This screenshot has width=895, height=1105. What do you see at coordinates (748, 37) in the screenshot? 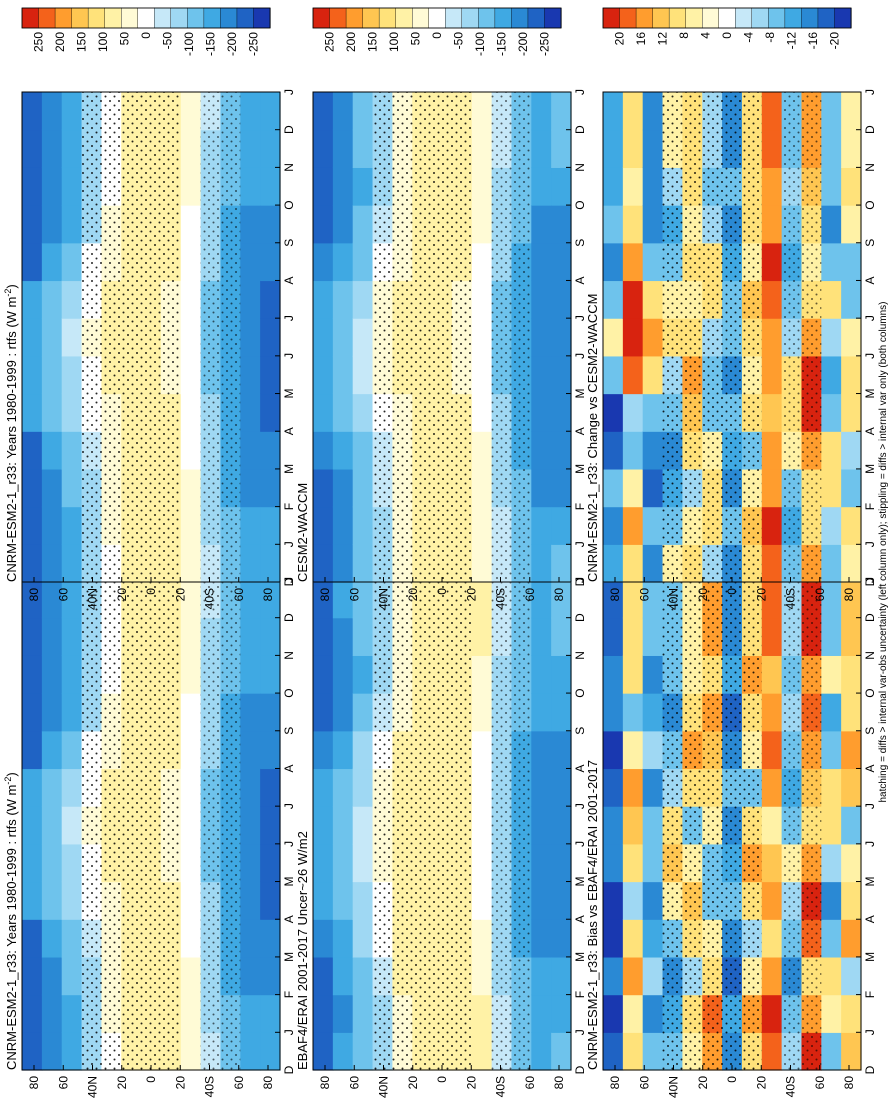
I see `colorbar-tick-label: -4` at bounding box center [748, 37].